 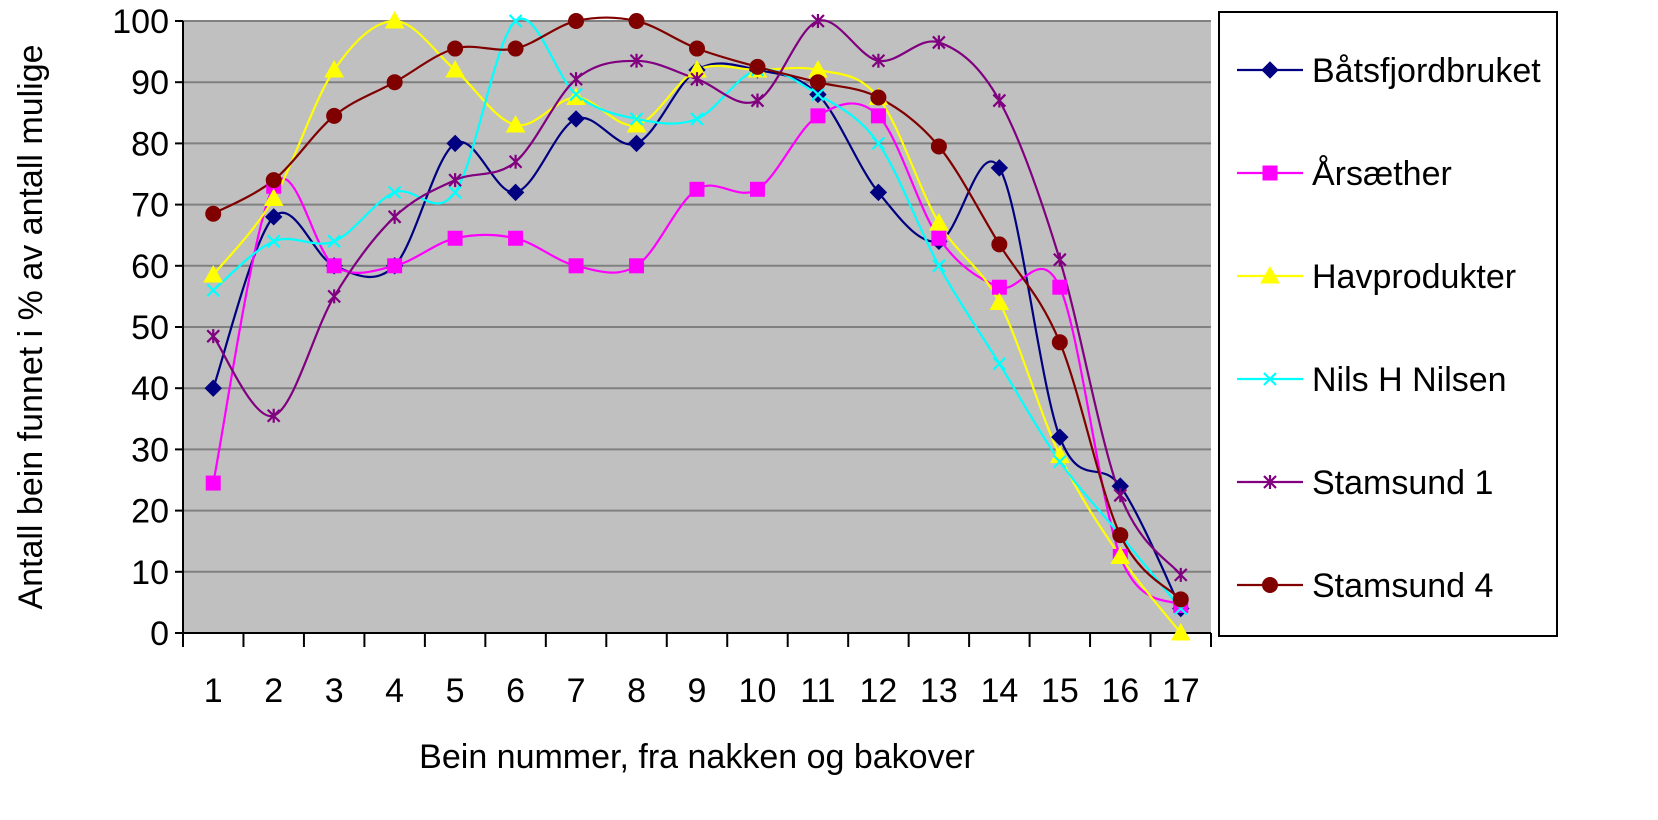 What do you see at coordinates (1402, 483) in the screenshot?
I see `legend-label: Stamsund 1` at bounding box center [1402, 483].